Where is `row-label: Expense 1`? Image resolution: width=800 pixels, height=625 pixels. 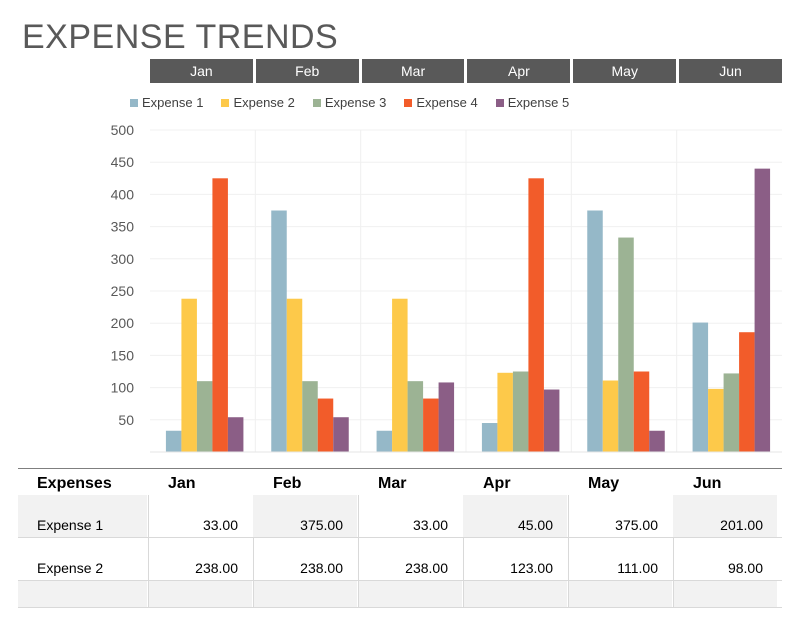
row-label: Expense 1 is located at coordinates (83, 516).